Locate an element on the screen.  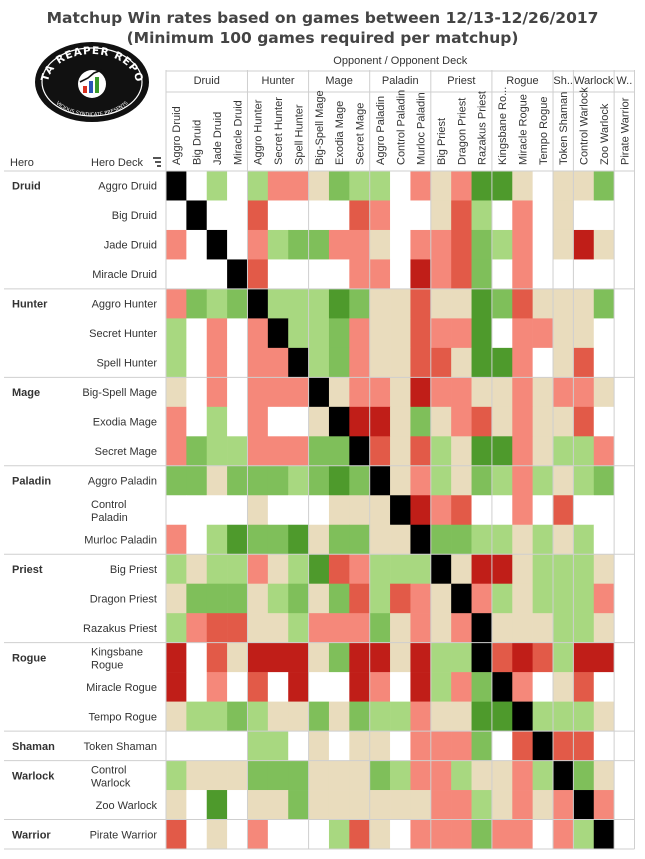
opponent-deck-label-secret-mage: Secret Mage is located at coordinates (361, 134).